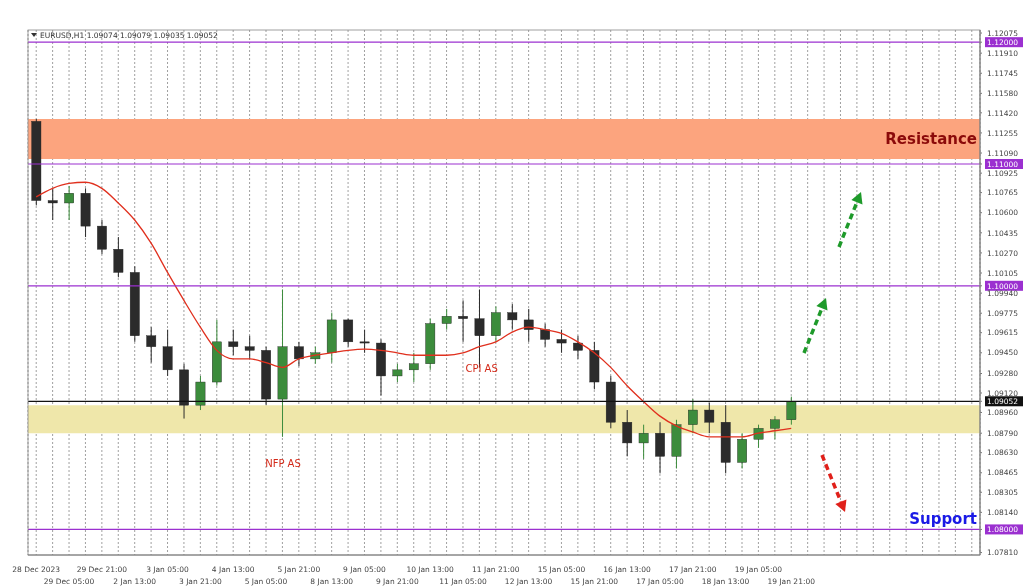 Image resolution: width=1024 pixels, height=587 pixels. Describe the element at coordinates (481, 368) in the screenshot. I see `annotation: CPI AS` at that location.